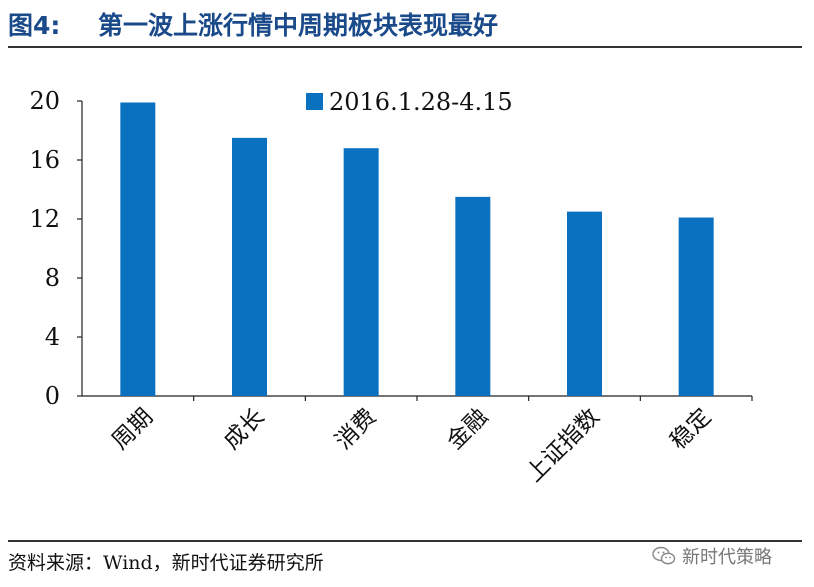  I want to click on y-tick-label: 8, so click(52, 278).